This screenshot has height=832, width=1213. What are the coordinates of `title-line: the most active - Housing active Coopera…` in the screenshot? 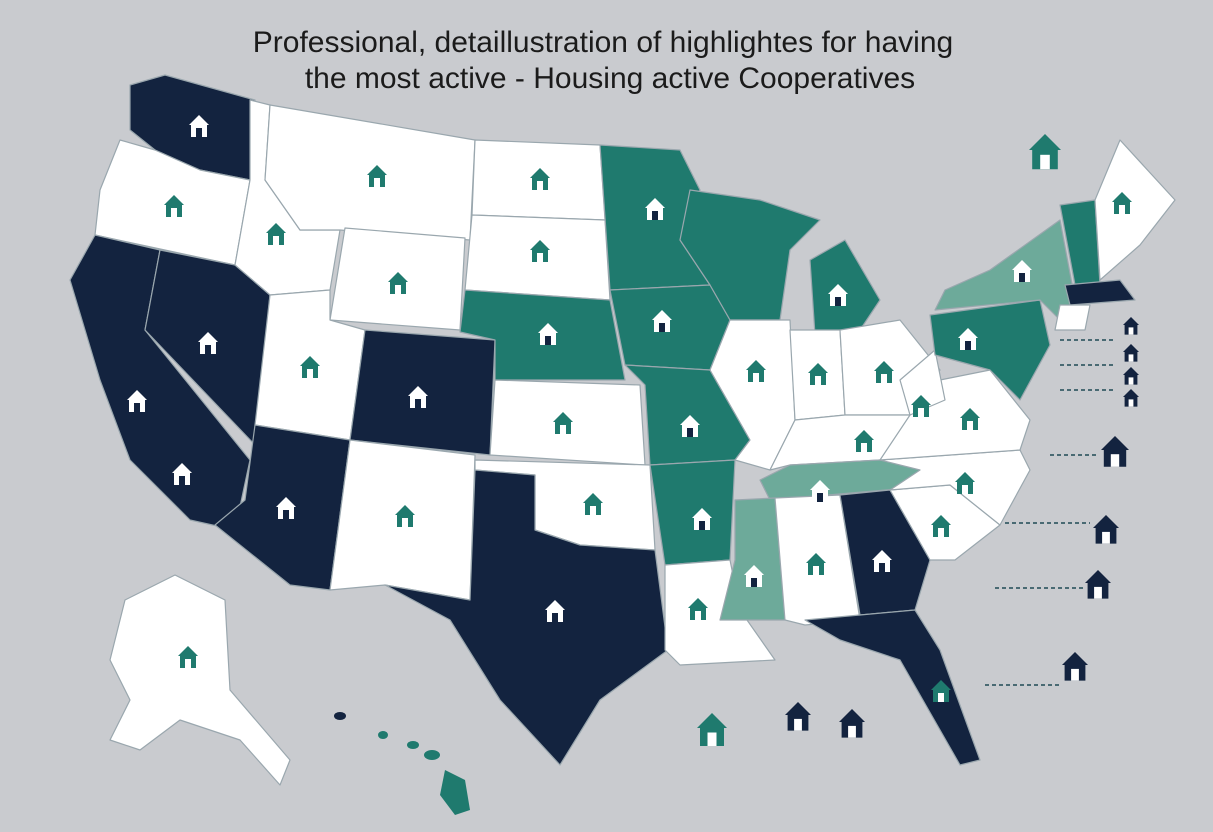 It's located at (610, 78).